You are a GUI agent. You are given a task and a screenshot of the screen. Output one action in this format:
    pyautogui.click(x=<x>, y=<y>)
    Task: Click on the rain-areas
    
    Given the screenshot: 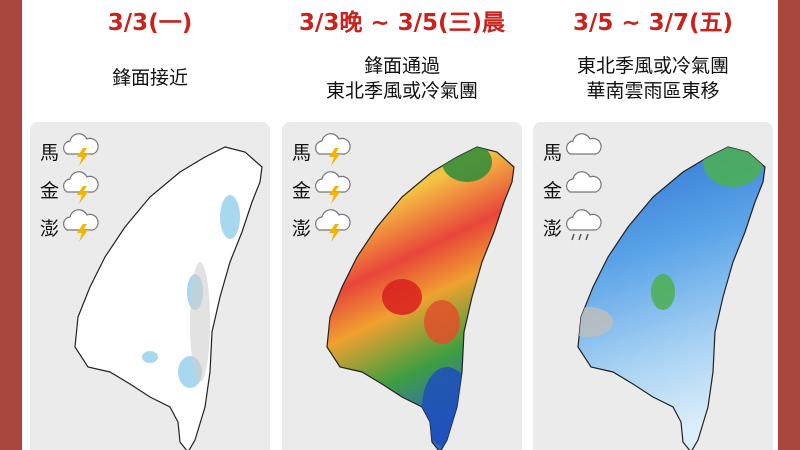 What is the action you would take?
    pyautogui.click(x=191, y=291)
    